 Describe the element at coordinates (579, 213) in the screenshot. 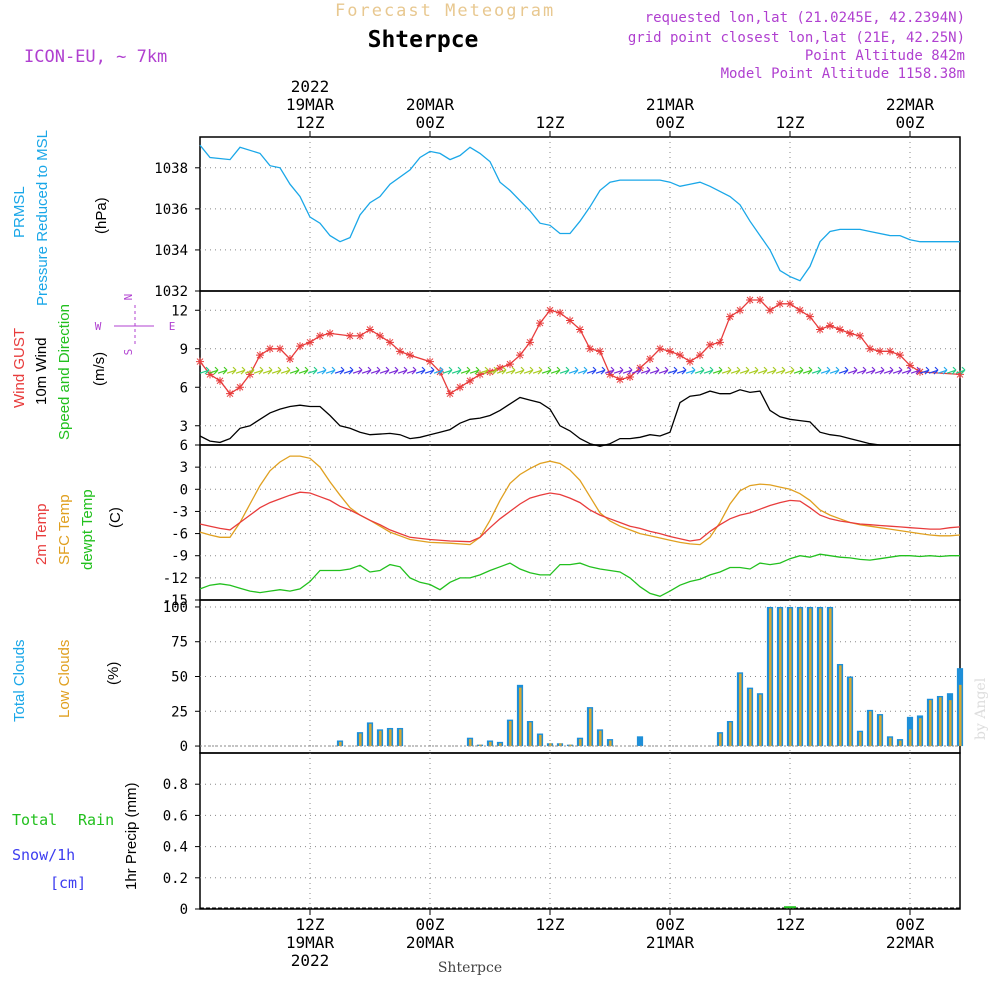

I see `prmsl-line` at that location.